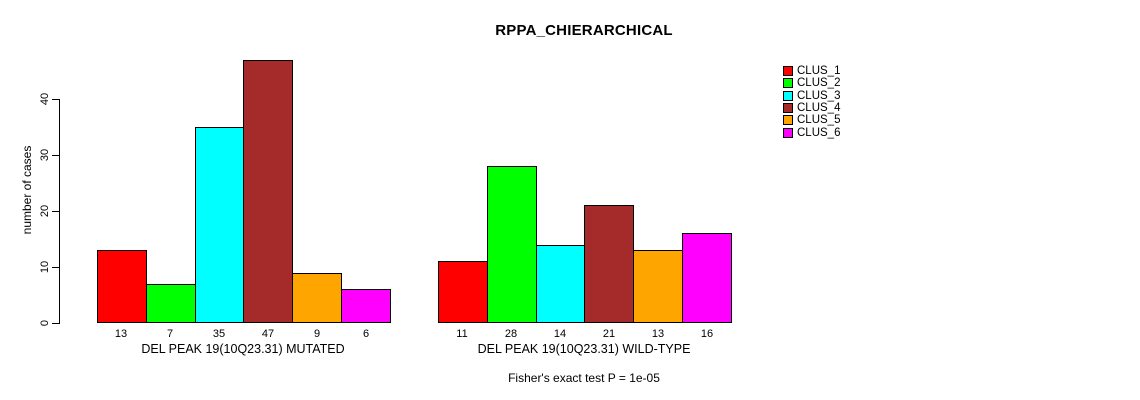 Image resolution: width=1140 pixels, height=400 pixels. What do you see at coordinates (560, 334) in the screenshot?
I see `bar-value-label: 14` at bounding box center [560, 334].